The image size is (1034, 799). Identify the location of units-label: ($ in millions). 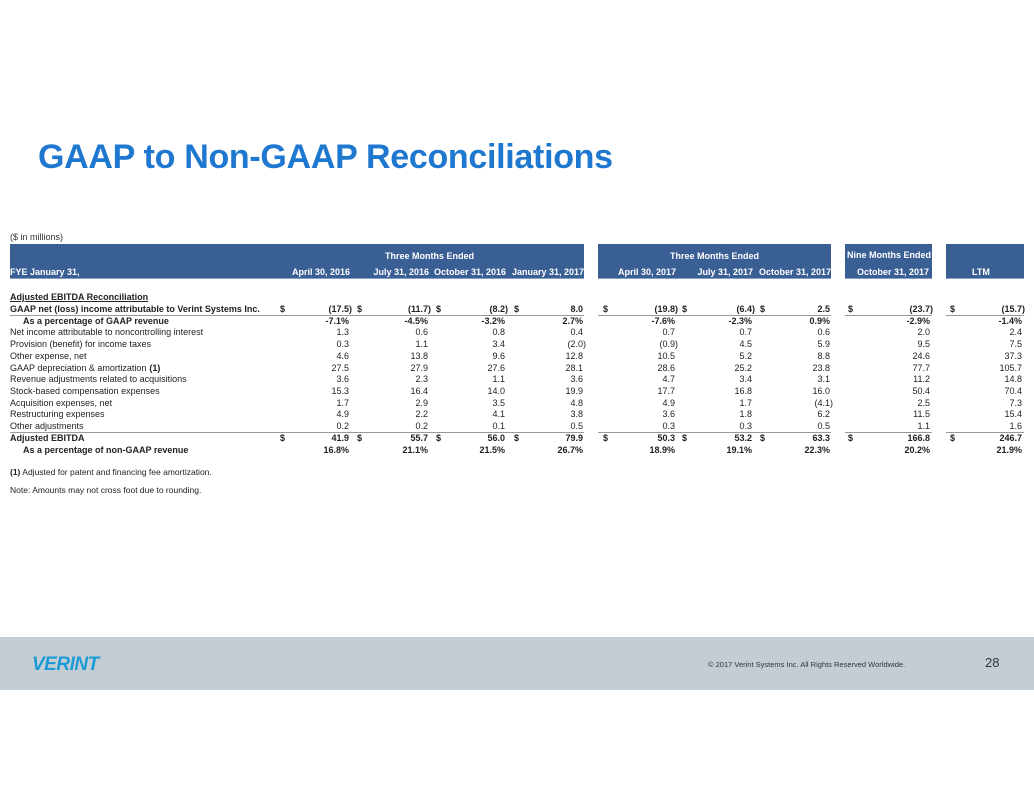
(37, 237).